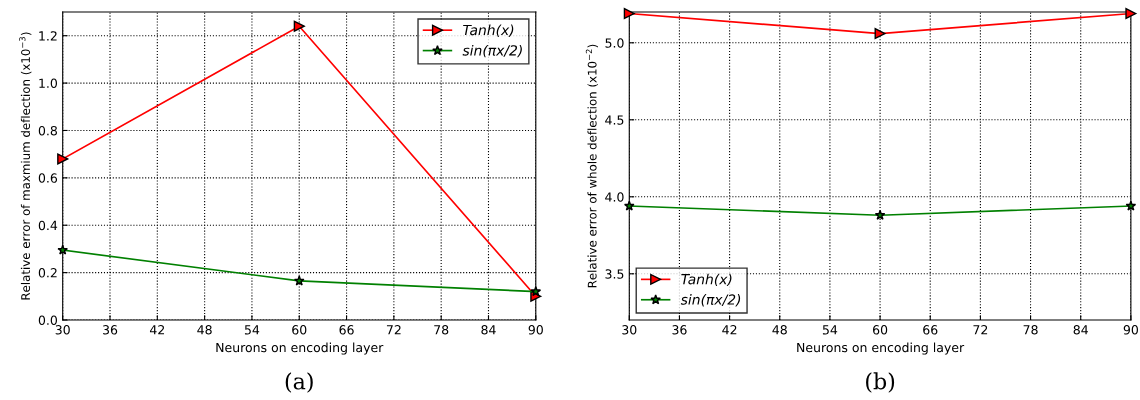 This screenshot has width=1140, height=400. I want to click on text: (b), so click(880, 382).